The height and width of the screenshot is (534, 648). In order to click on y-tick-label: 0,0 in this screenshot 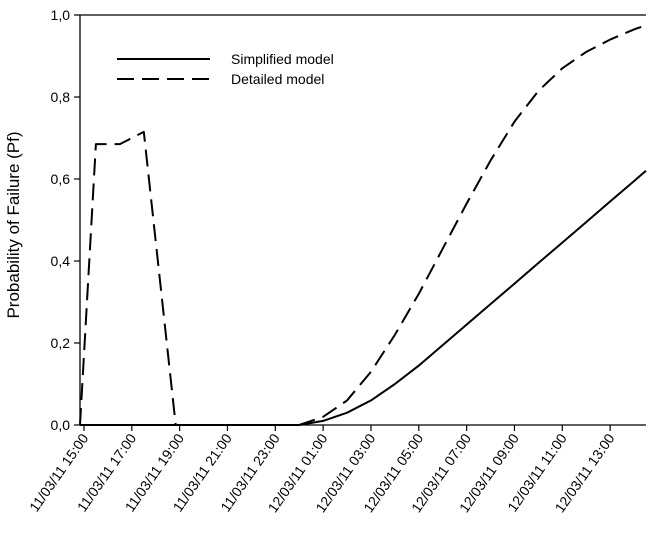, I will do `click(61, 425)`.